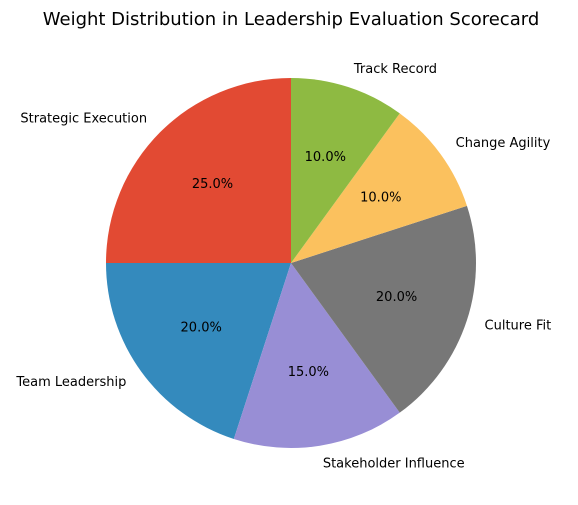 The height and width of the screenshot is (505, 578). Describe the element at coordinates (395, 69) in the screenshot. I see `category-label-track-record: Track Record` at that location.